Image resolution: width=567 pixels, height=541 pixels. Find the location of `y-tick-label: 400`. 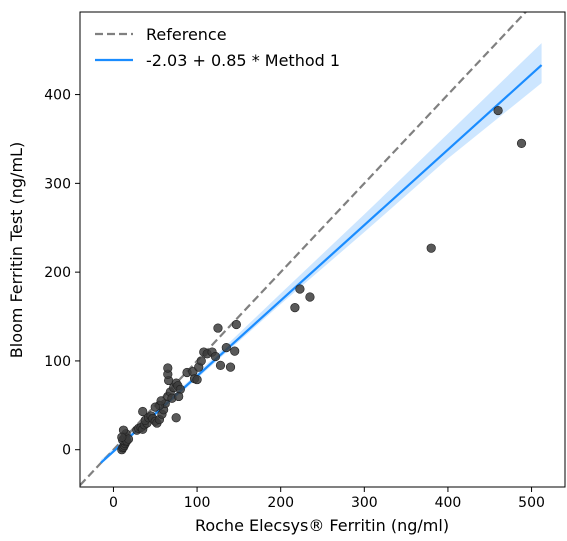

y-tick-label: 400 is located at coordinates (57, 96).